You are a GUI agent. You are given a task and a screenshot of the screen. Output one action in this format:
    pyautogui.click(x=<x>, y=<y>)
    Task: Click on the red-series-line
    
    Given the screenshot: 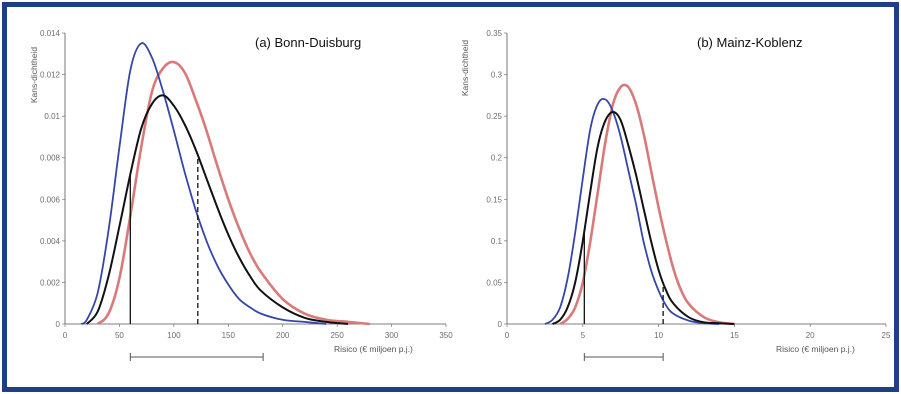 What is the action you would take?
    pyautogui.click(x=647, y=204)
    